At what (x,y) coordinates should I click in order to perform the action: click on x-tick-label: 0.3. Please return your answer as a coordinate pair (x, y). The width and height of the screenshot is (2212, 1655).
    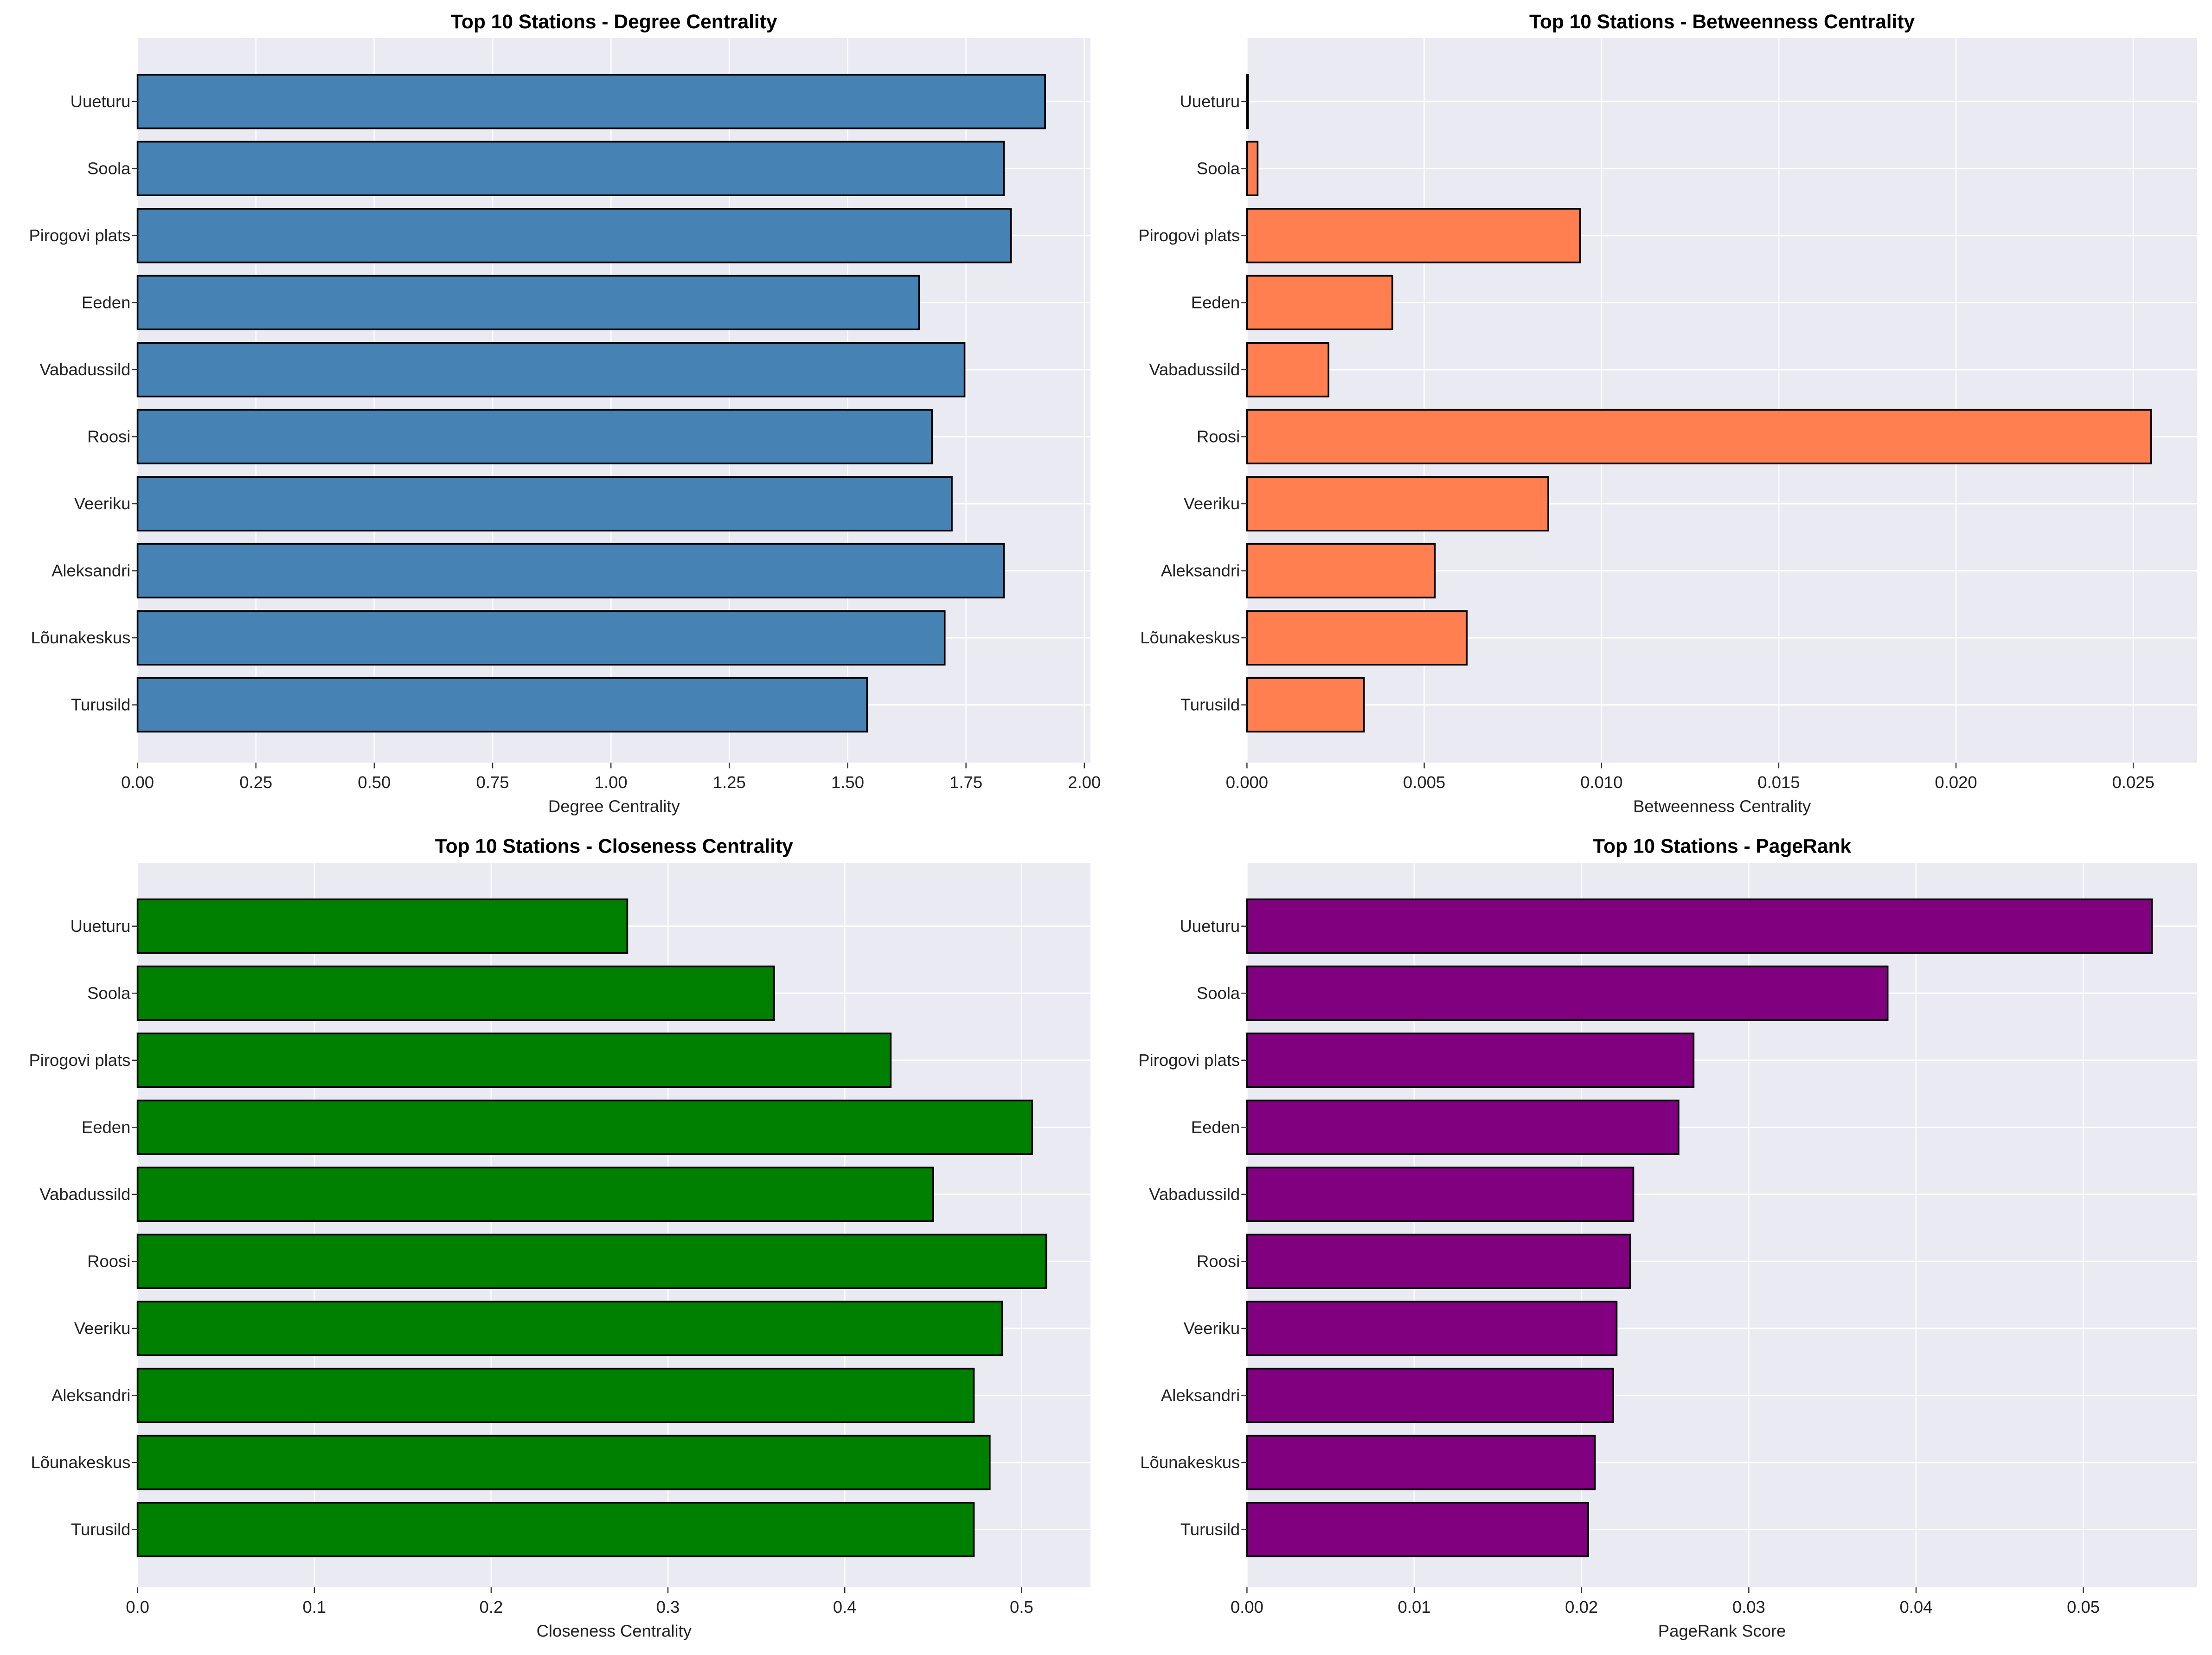
    Looking at the image, I should click on (668, 1607).